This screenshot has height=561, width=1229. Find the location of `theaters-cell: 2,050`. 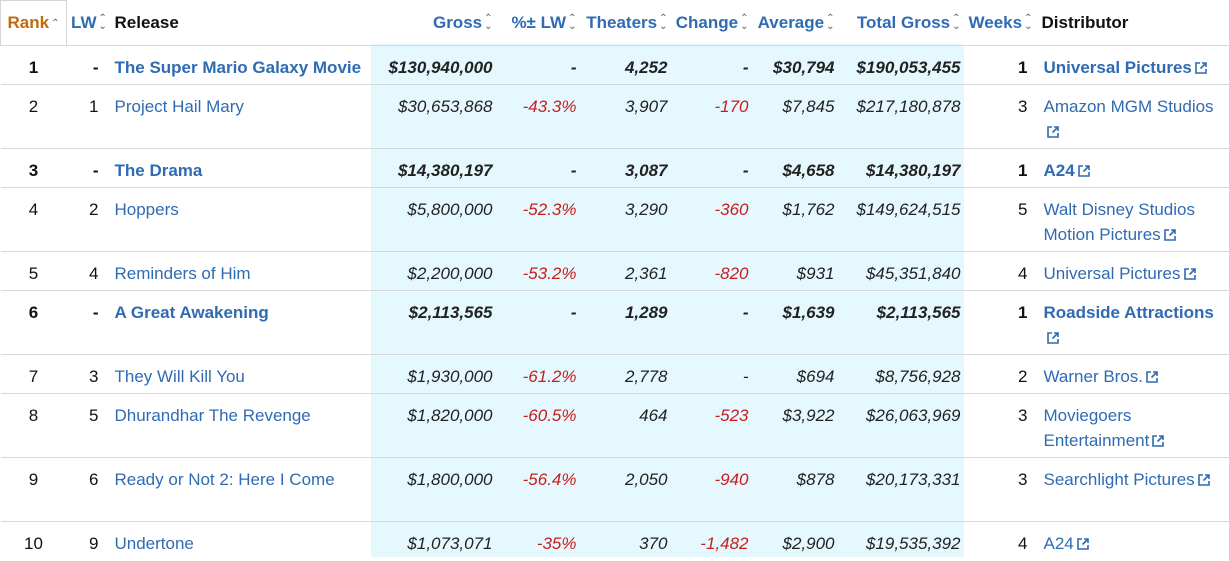

theaters-cell: 2,050 is located at coordinates (626, 490).